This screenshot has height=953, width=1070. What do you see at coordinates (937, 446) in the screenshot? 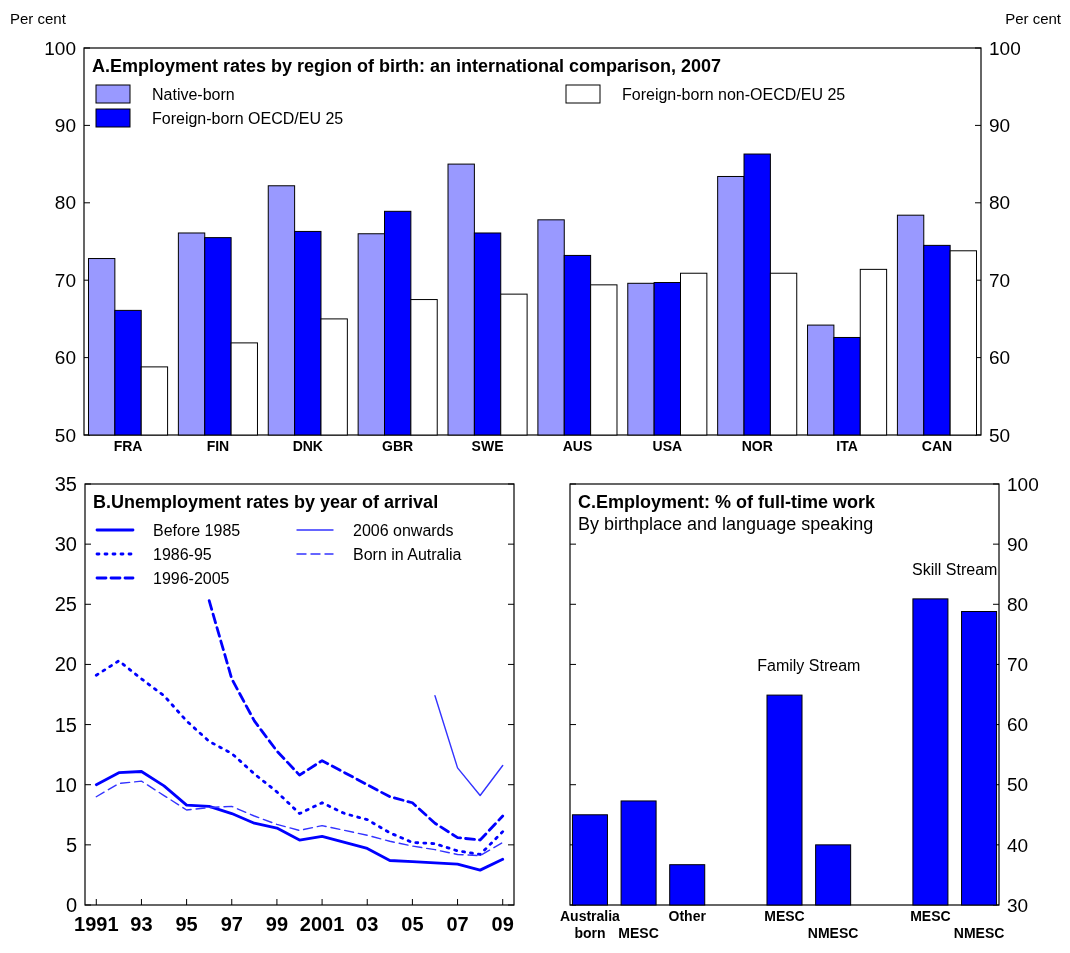
I see `x-tick-label: CAN` at bounding box center [937, 446].